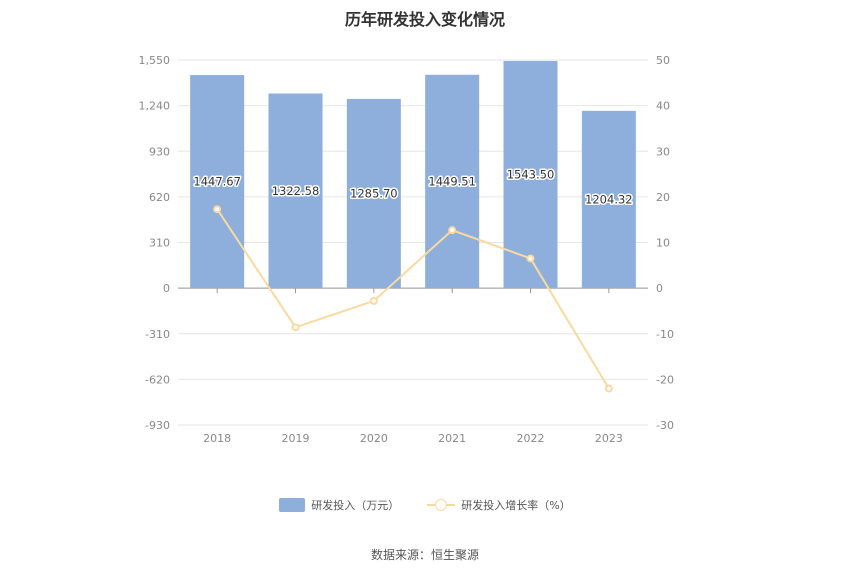 Image resolution: width=850 pixels, height=575 pixels. I want to click on x-tick-label: 2023, so click(609, 438).